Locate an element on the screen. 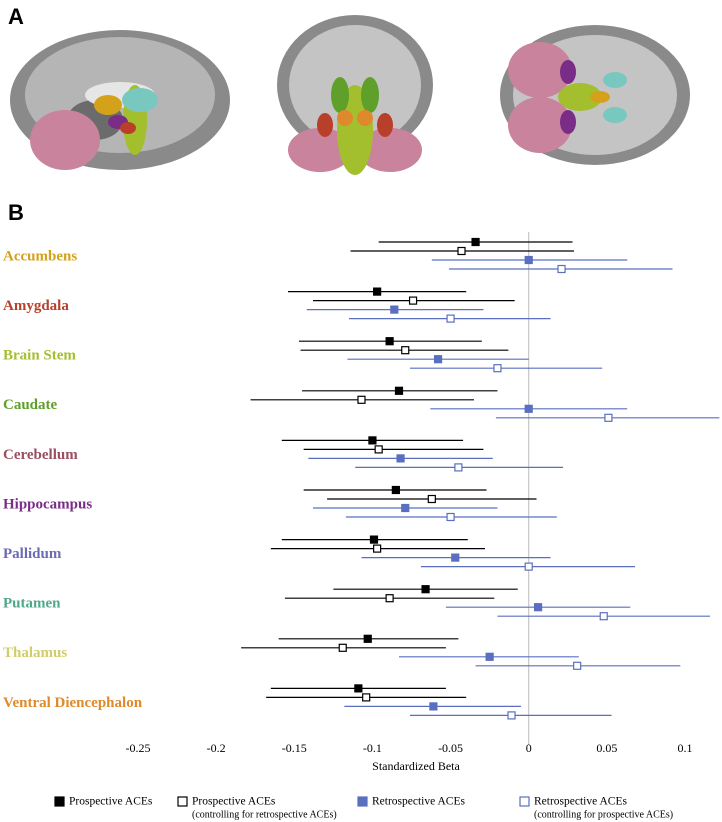 This screenshot has width=722, height=822. legend-note: (controlling for prospective ACEs) is located at coordinates (603, 814).